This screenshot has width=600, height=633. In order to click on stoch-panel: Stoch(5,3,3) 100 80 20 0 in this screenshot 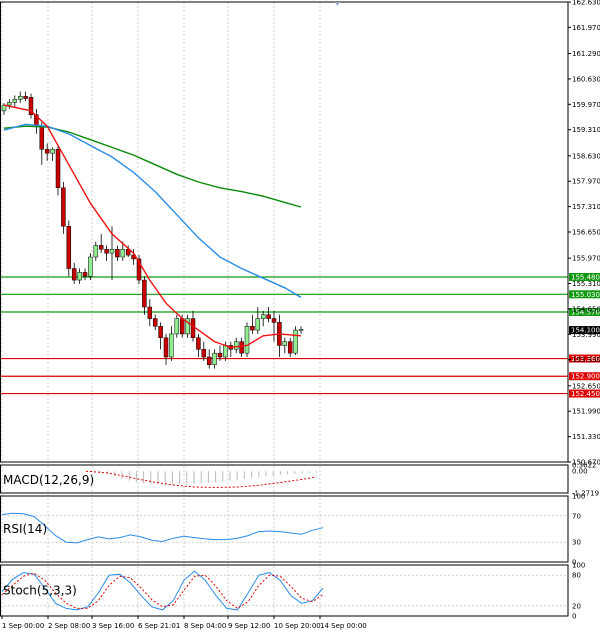, I will do `click(292, 591)`.